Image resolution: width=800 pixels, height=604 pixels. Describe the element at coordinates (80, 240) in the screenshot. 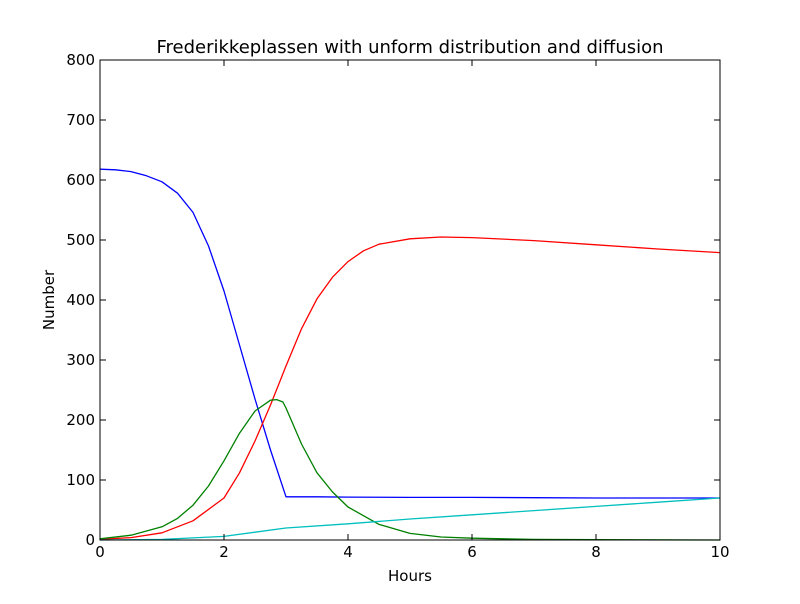

I see `y-tick-label: 500` at that location.